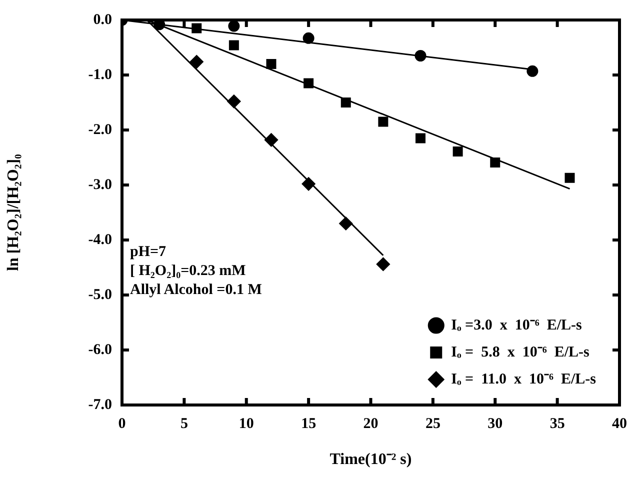 This screenshot has width=637, height=478. I want to click on y-tick-label: -2.0, so click(100, 130).